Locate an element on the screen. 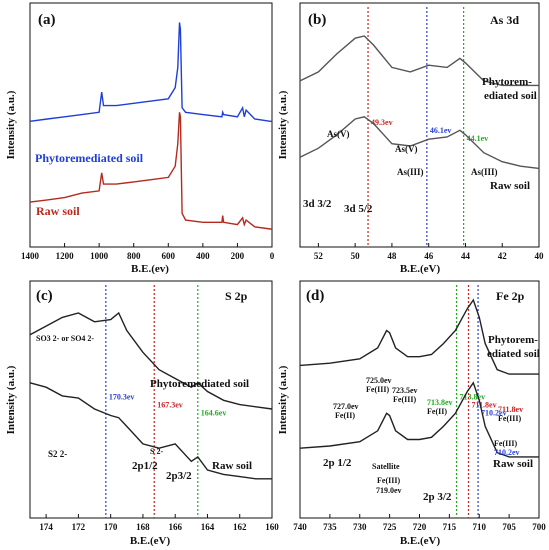  annotation-2p-3-2: 2p3/2 is located at coordinates (179, 476).